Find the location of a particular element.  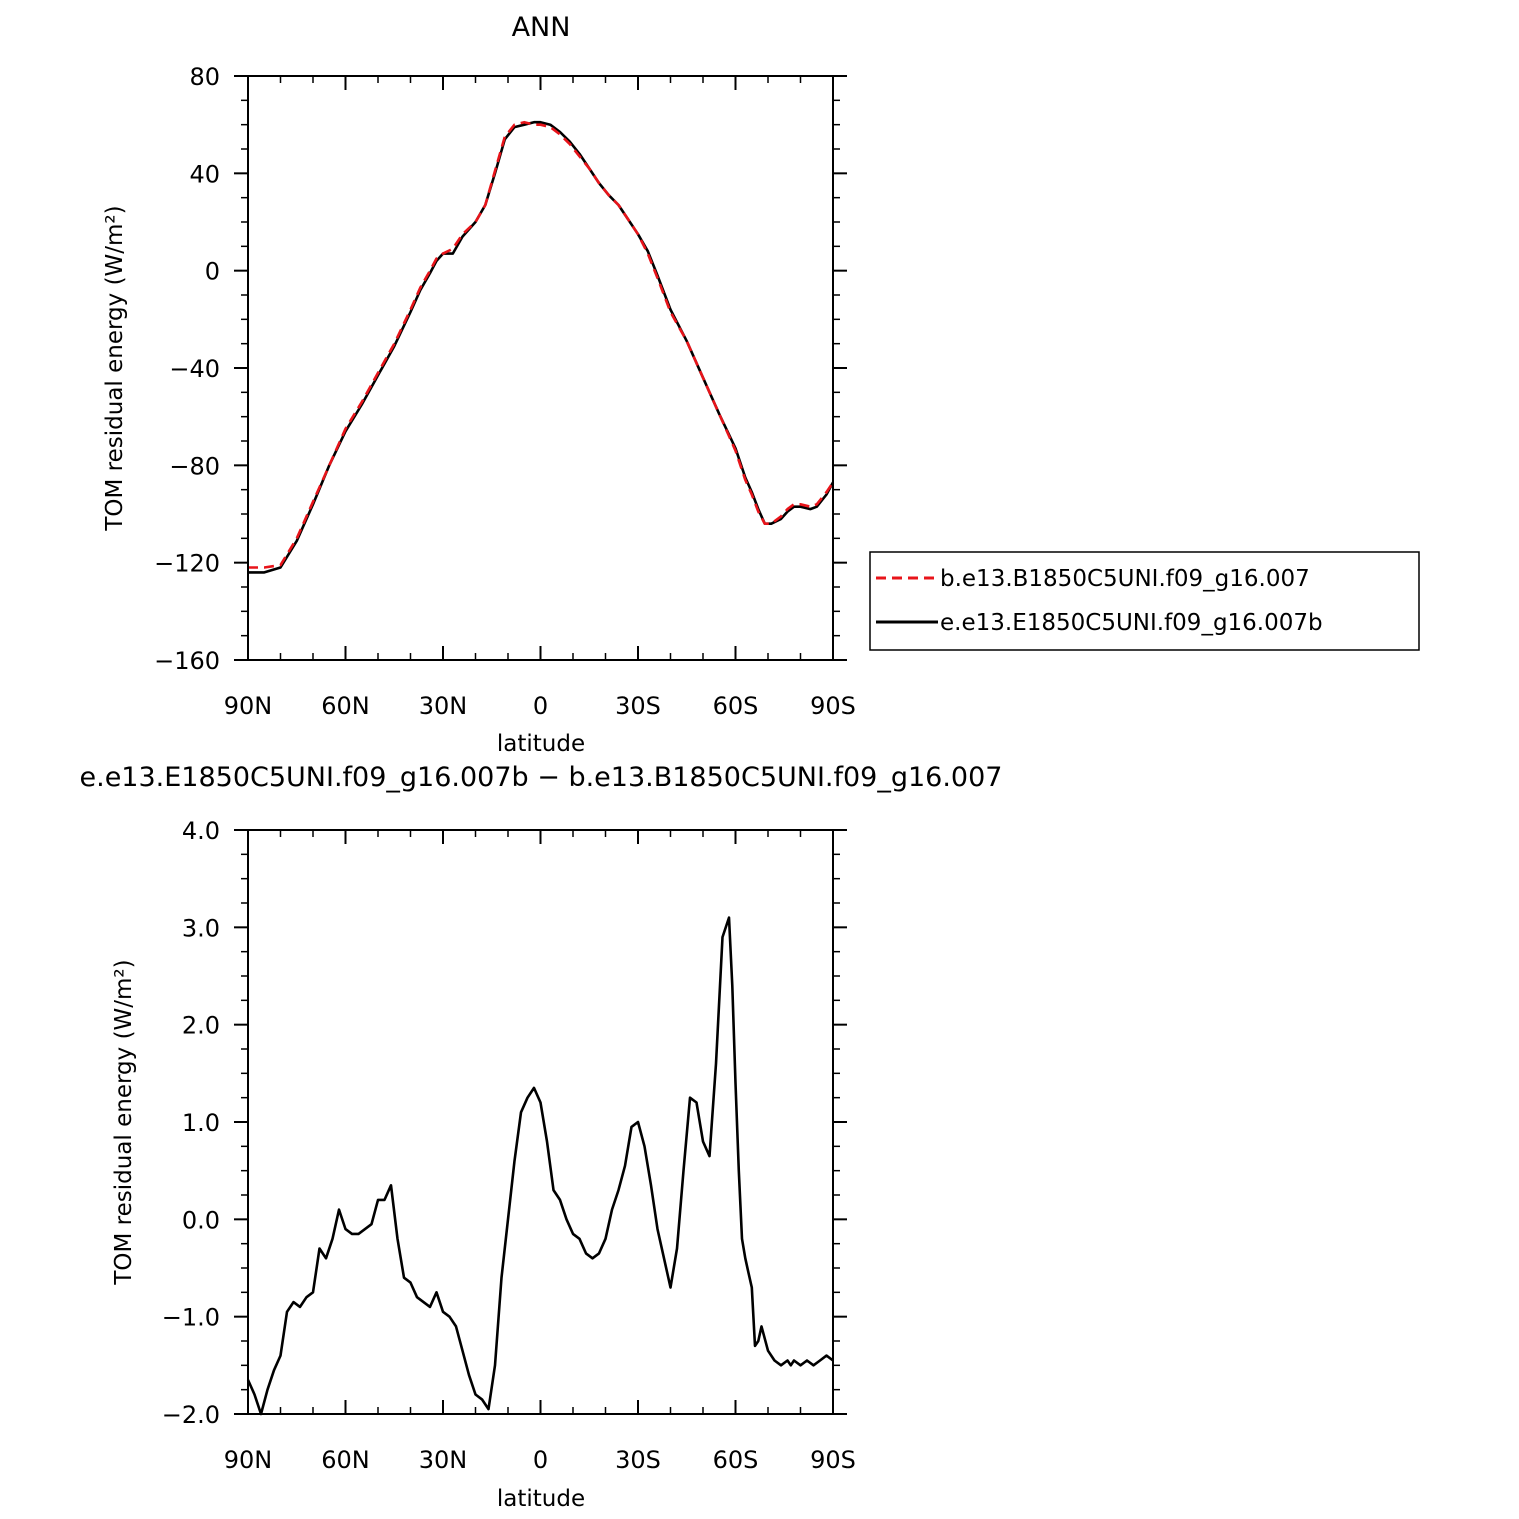

top-y-axis-label: TOM residual energy (W/m²) is located at coordinates (115, 368).